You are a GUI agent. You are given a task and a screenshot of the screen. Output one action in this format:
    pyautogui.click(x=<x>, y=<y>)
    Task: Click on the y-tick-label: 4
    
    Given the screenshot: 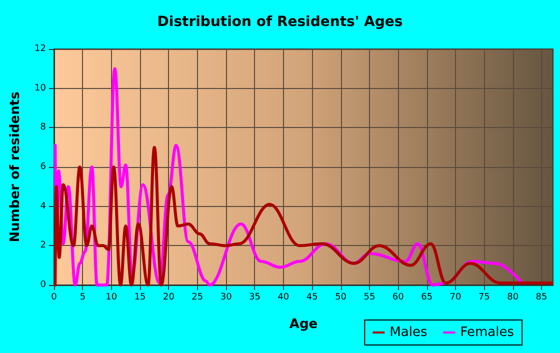 What is the action you would take?
    pyautogui.click(x=43, y=206)
    